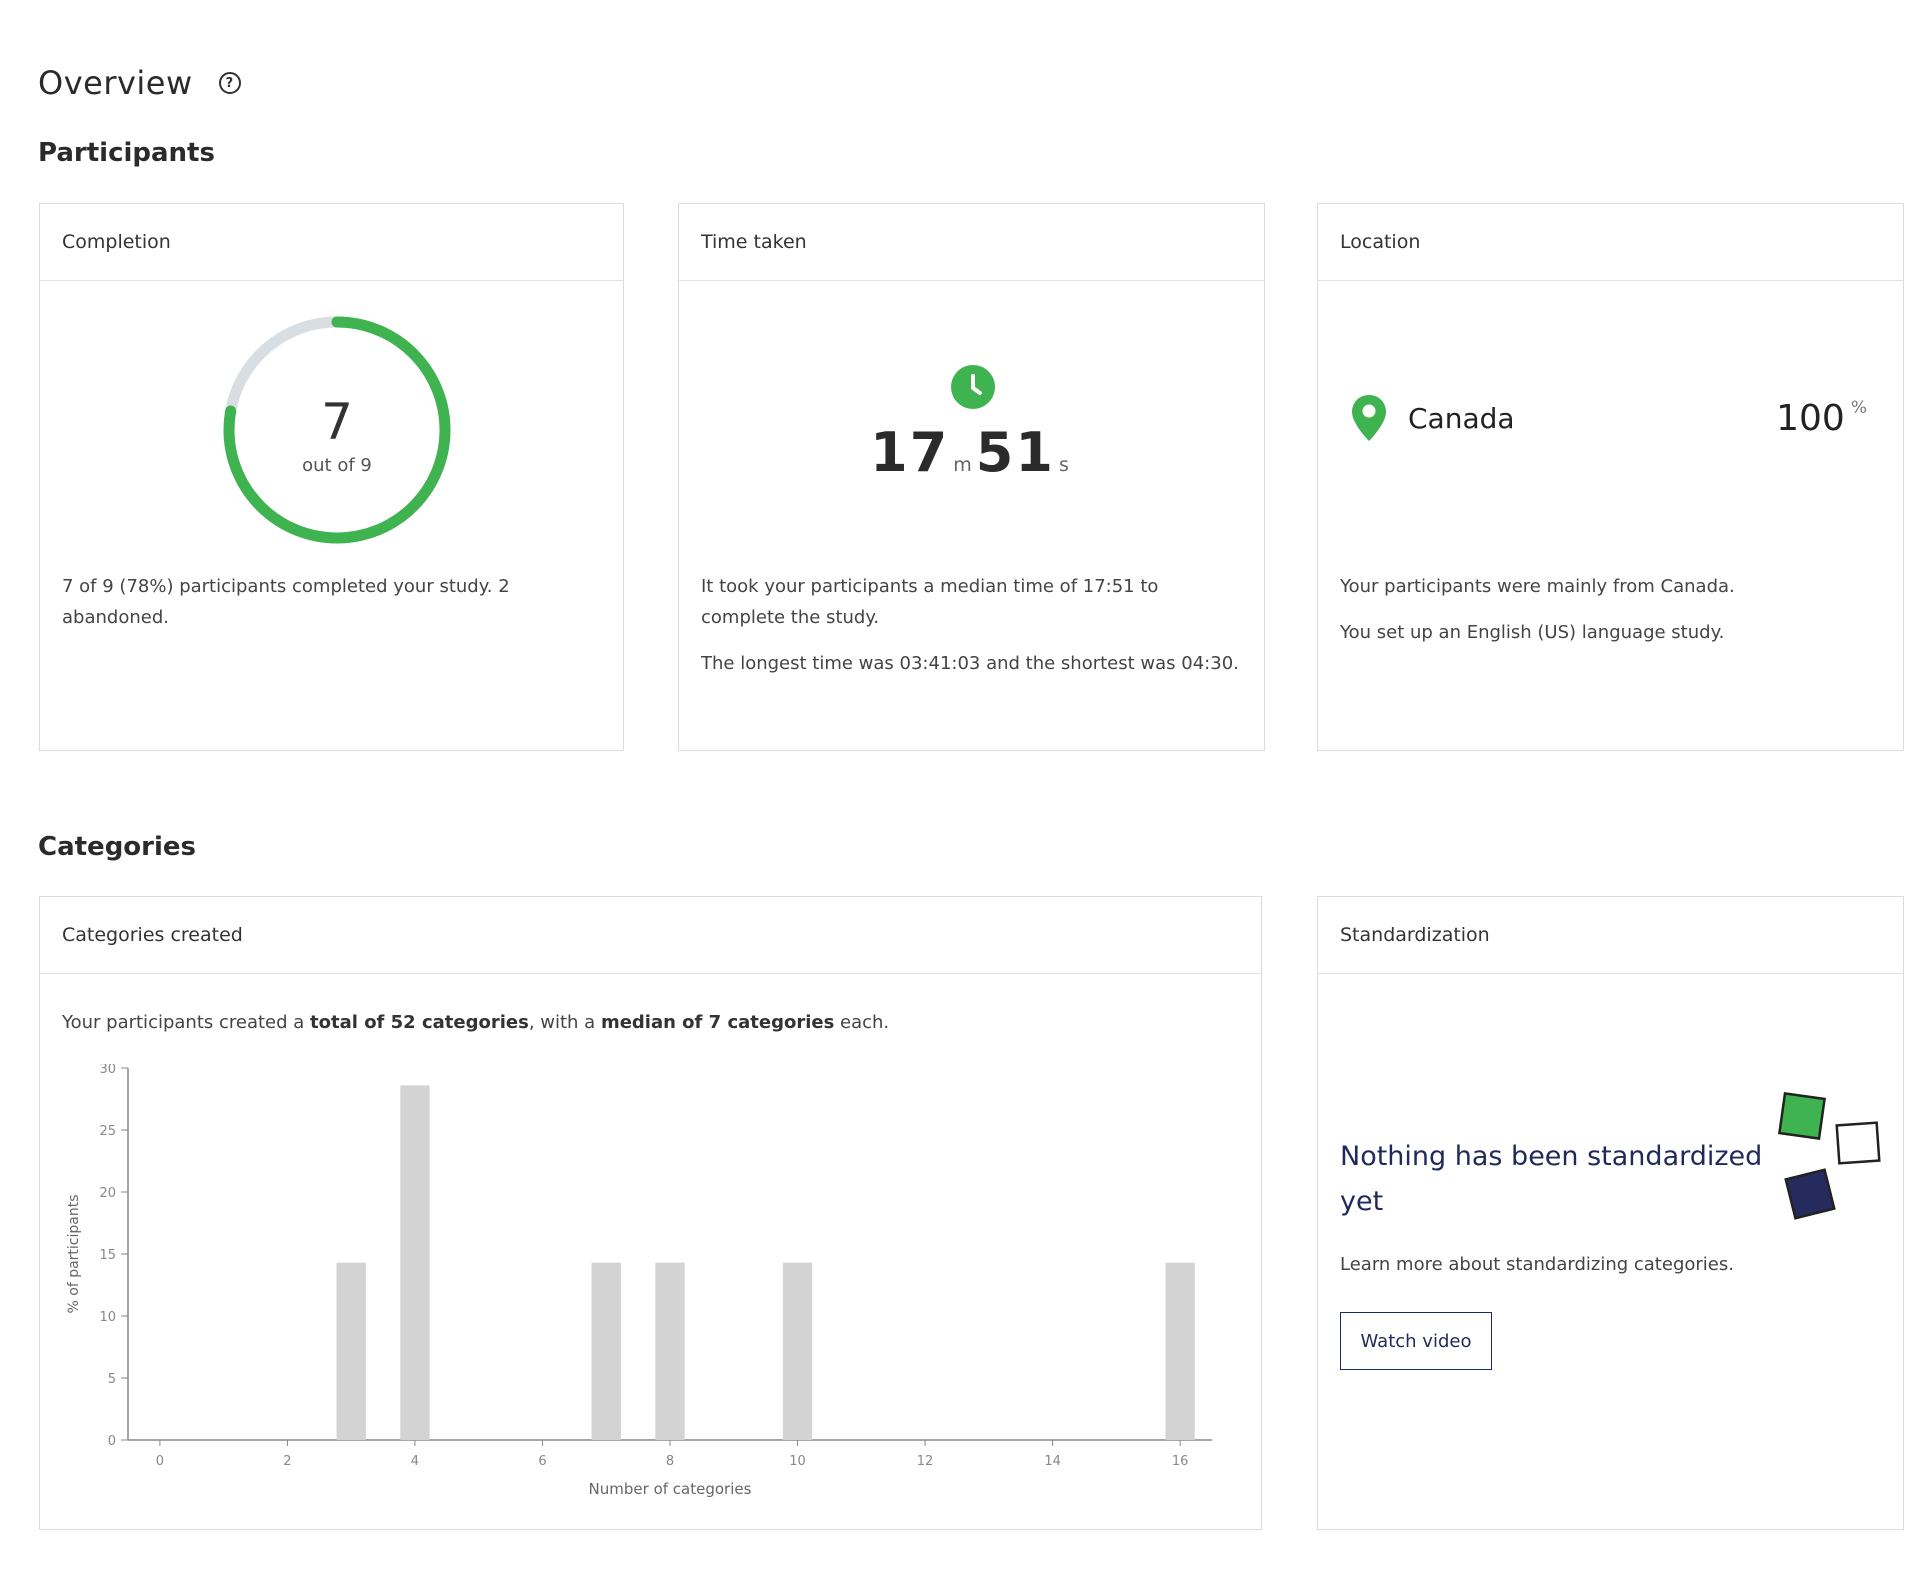 The height and width of the screenshot is (1577, 1920). What do you see at coordinates (797, 1461) in the screenshot?
I see `x-tick-label: 10` at bounding box center [797, 1461].